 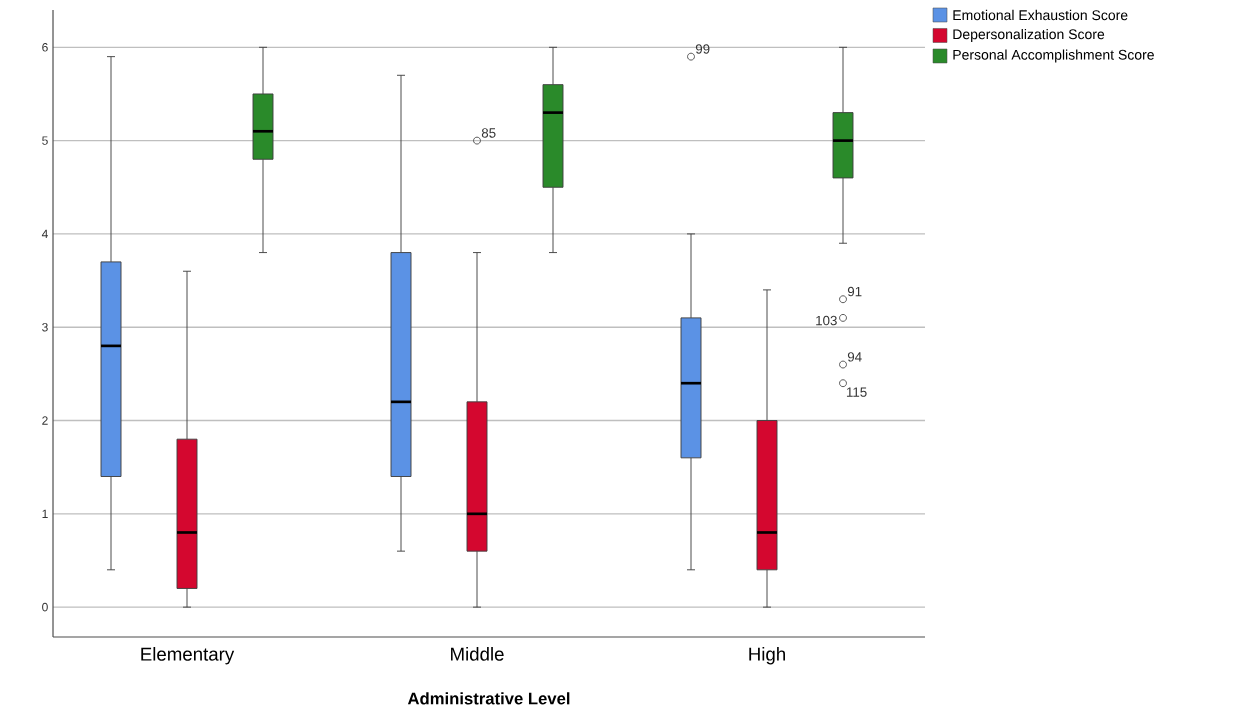 I want to click on x-tick-label: Middle, so click(x=477, y=654).